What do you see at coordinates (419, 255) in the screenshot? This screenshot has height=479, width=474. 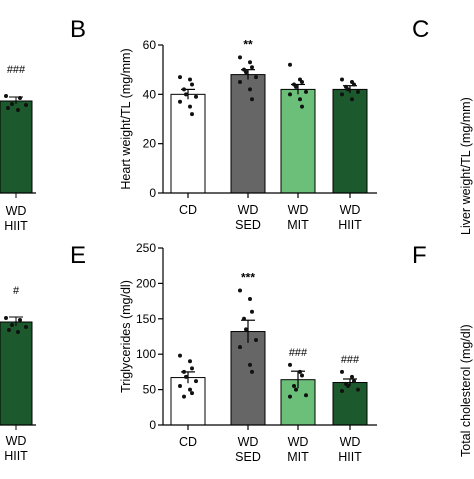 I see `panel-letter-f: F` at bounding box center [419, 255].